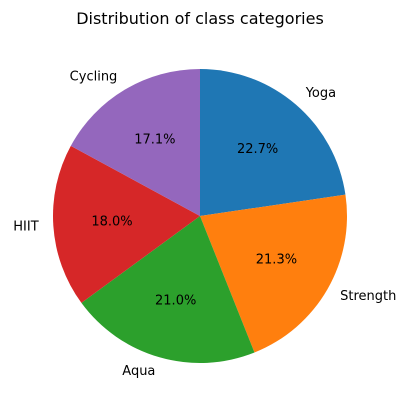 Image resolution: width=410 pixels, height=411 pixels. I want to click on slice-percent-aqua: 21.0%, so click(175, 300).